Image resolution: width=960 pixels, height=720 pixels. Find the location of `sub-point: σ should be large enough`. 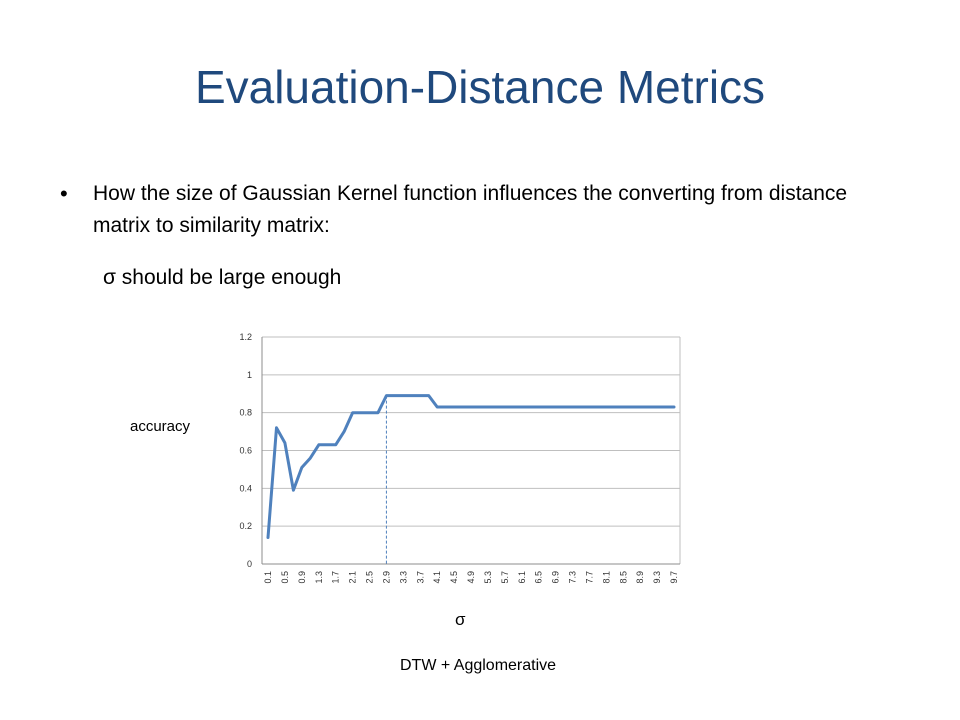

sub-point: σ should be large enough is located at coordinates (222, 277).